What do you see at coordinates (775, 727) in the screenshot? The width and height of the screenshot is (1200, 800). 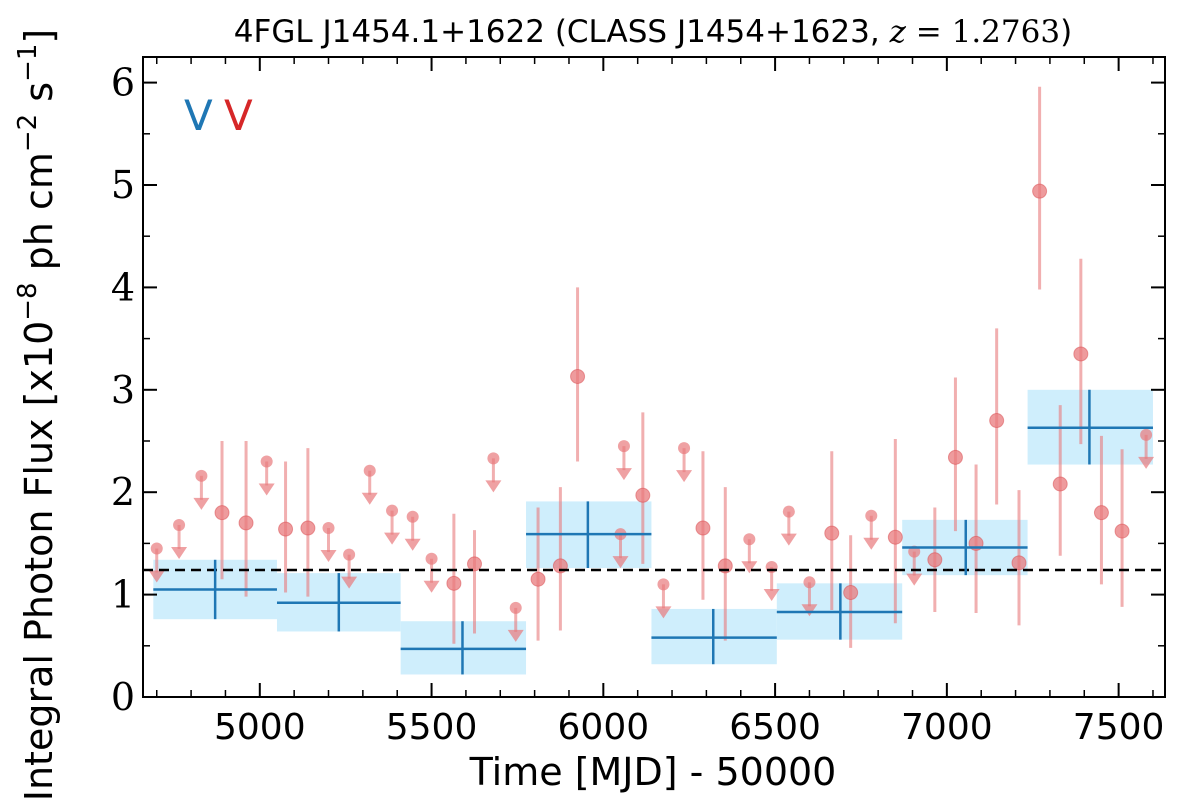 I see `x-tick-label: 6500` at bounding box center [775, 727].